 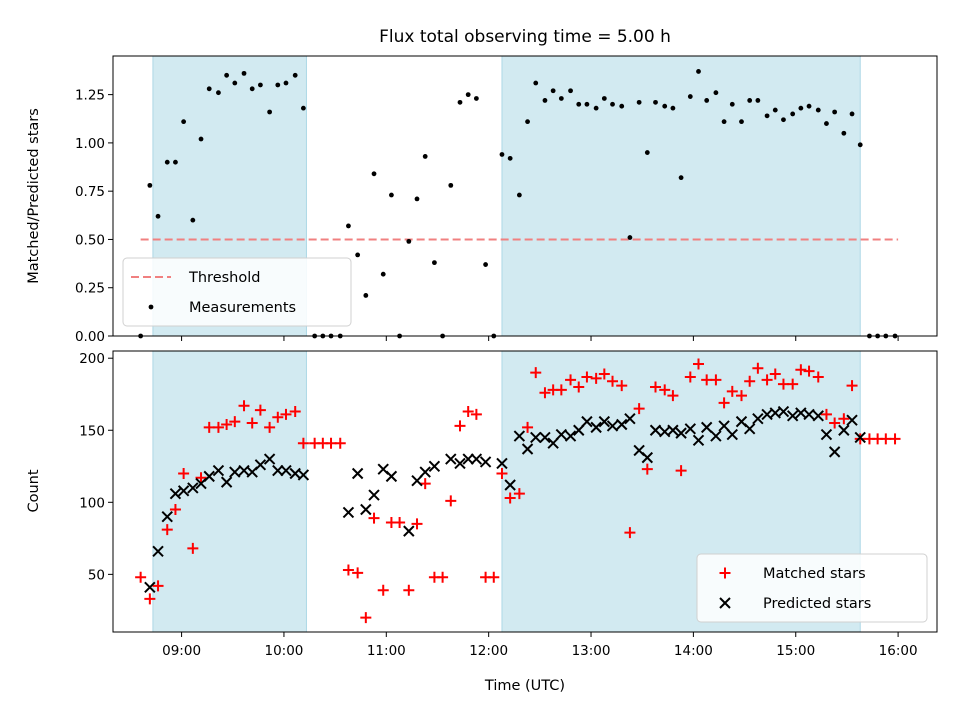 I want to click on legend-box, so click(x=812, y=588).